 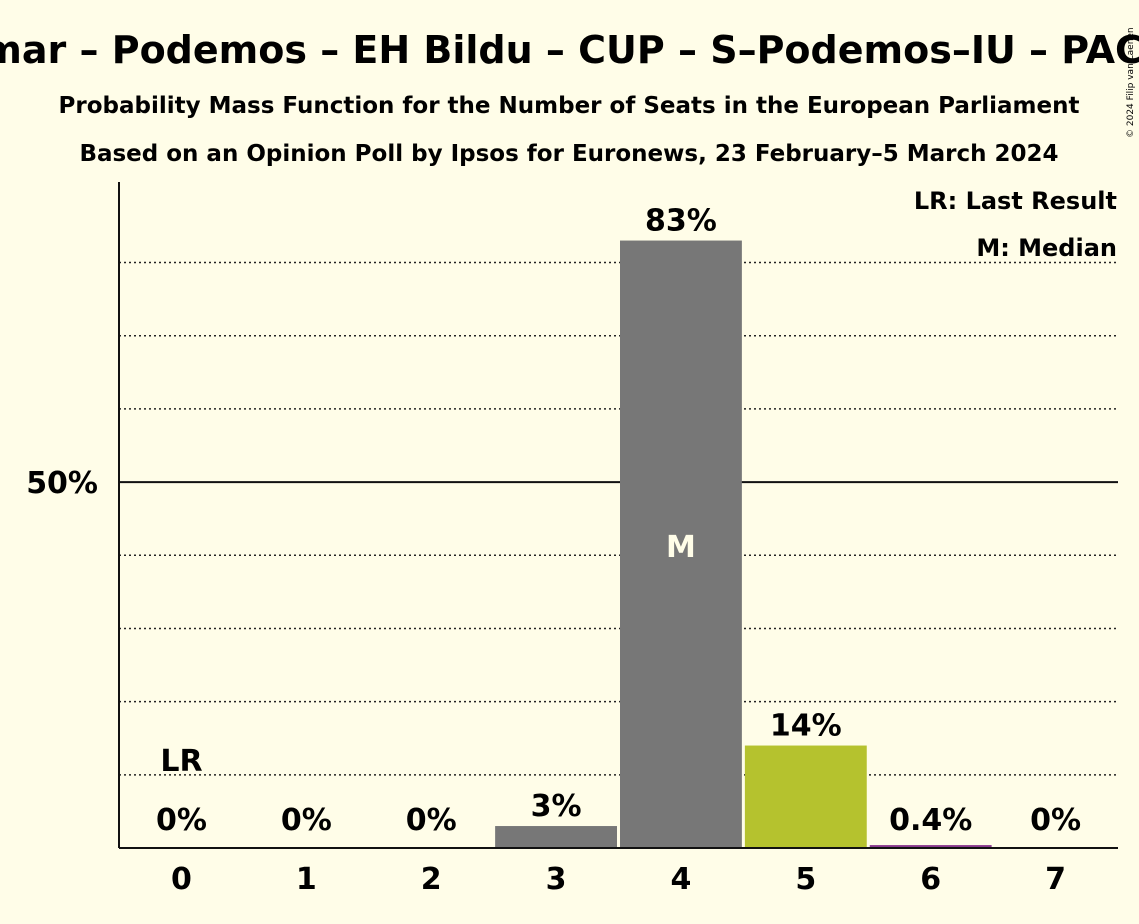 I want to click on x-tick-label-2: 2, so click(x=431, y=879).